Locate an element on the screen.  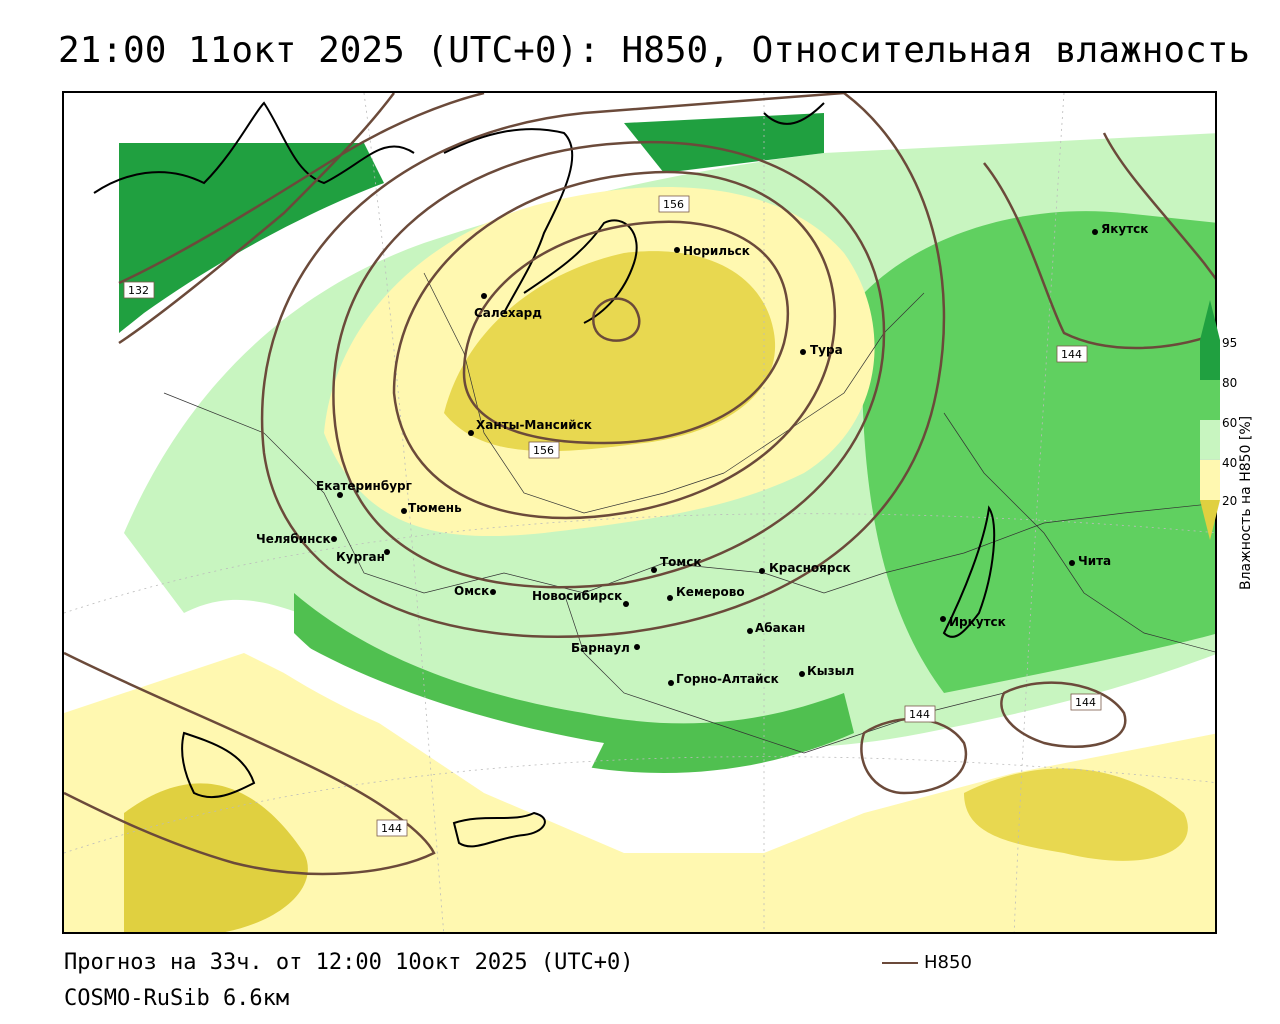
svg-text: Томск is located at coordinates (681, 562).